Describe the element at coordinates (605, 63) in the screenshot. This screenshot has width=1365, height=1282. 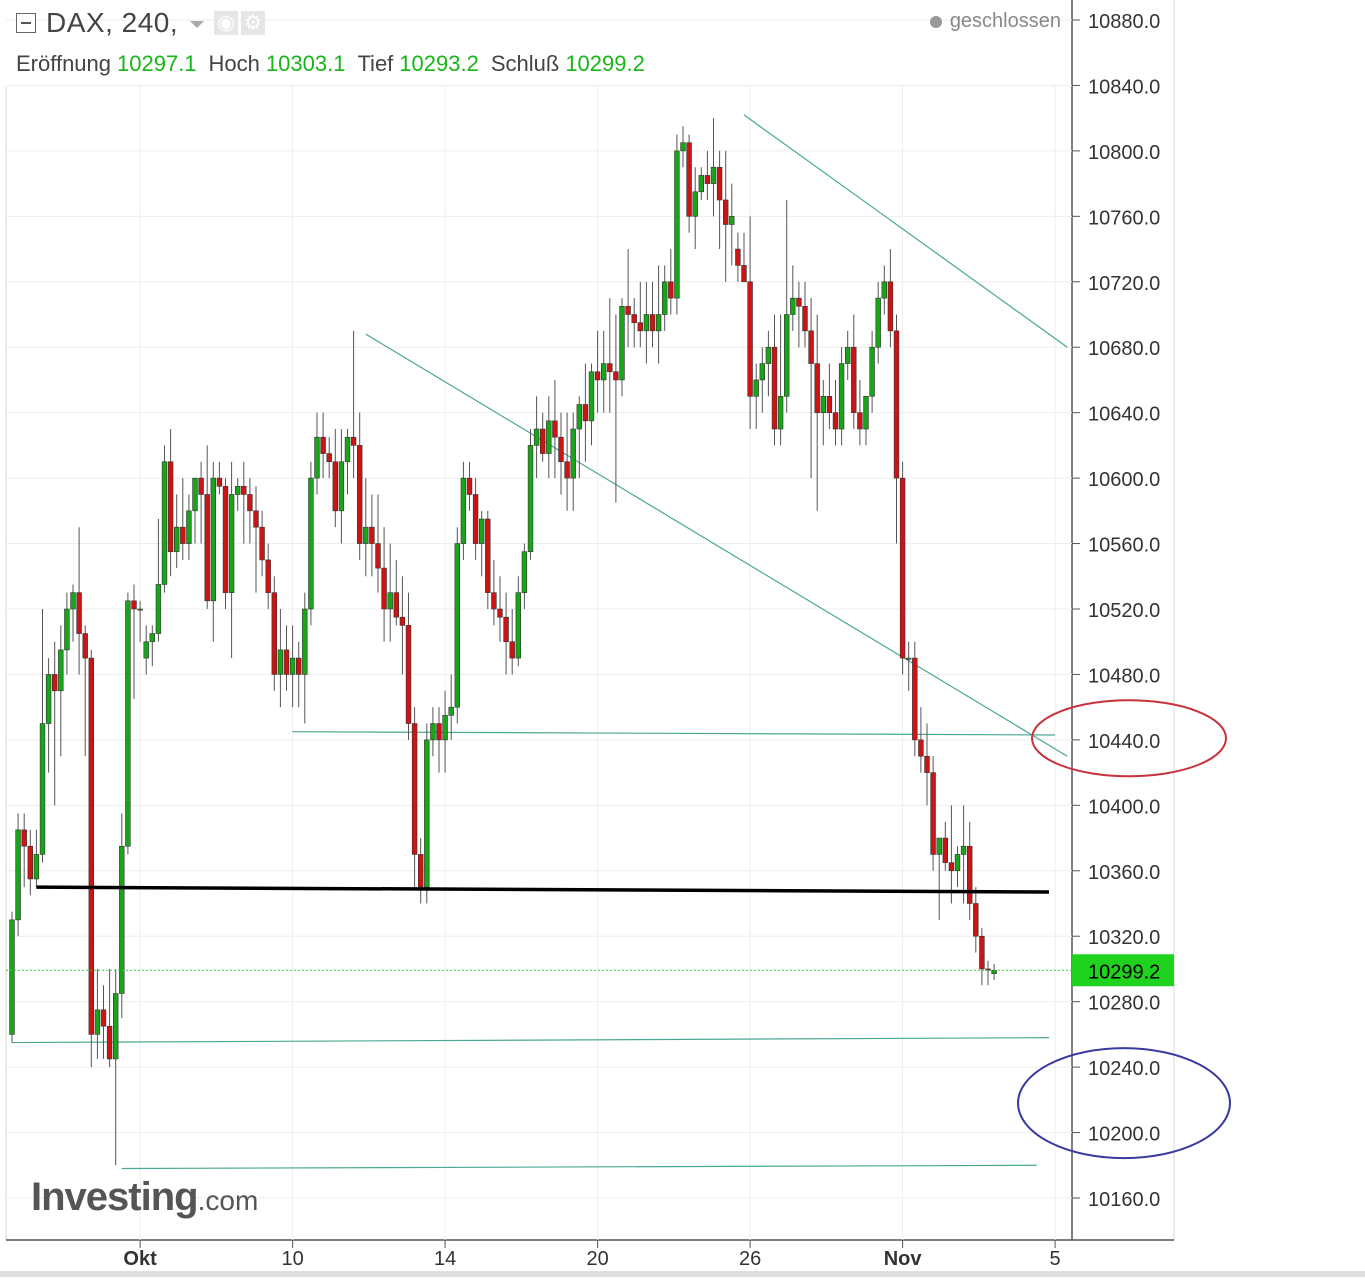
I see `close-value: 10299.2` at that location.